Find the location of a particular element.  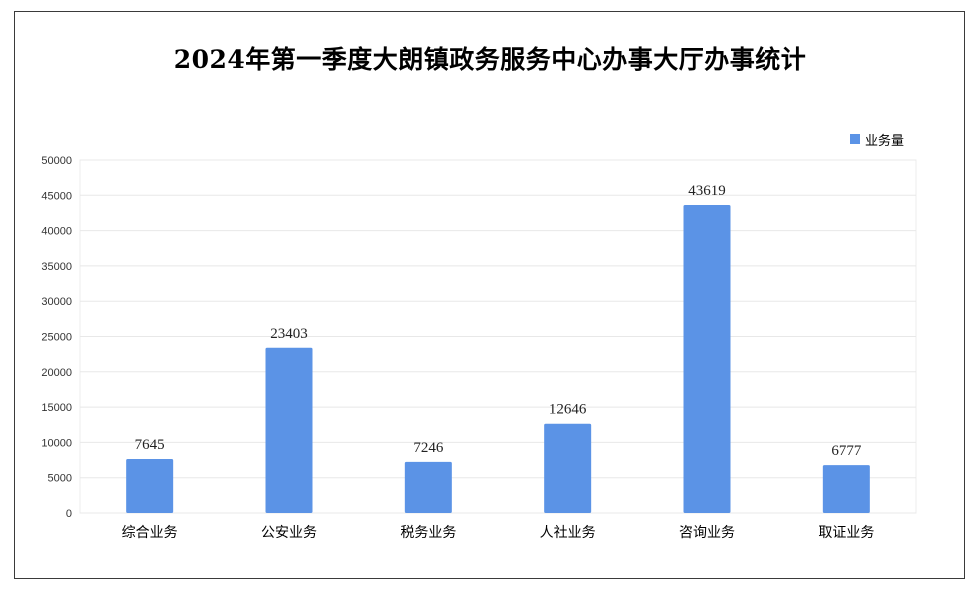

y-tick-label: 15000 is located at coordinates (56, 408).